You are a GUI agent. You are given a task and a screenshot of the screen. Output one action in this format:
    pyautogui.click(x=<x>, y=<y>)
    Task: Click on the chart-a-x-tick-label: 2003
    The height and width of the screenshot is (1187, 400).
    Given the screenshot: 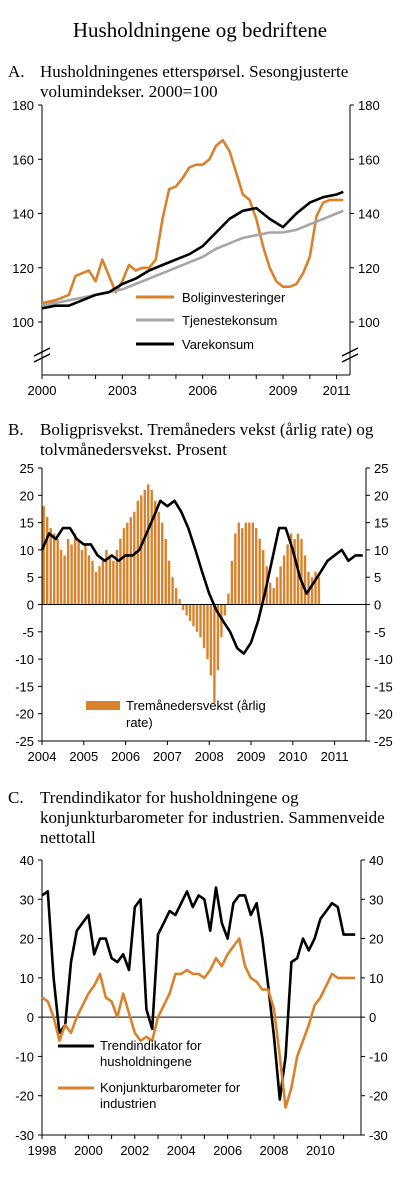 What is the action you would take?
    pyautogui.click(x=122, y=390)
    